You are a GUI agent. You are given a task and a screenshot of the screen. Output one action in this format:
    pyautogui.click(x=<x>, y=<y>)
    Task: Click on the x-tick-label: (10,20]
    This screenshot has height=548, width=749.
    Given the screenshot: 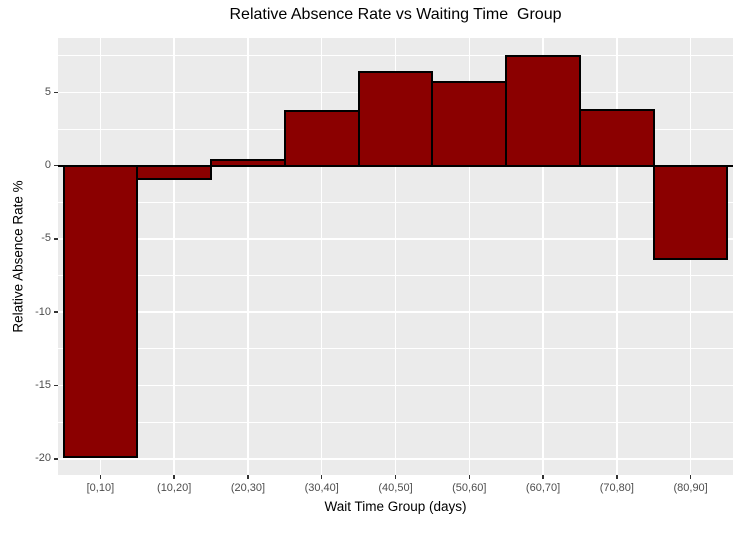 What is the action you would take?
    pyautogui.click(x=174, y=488)
    